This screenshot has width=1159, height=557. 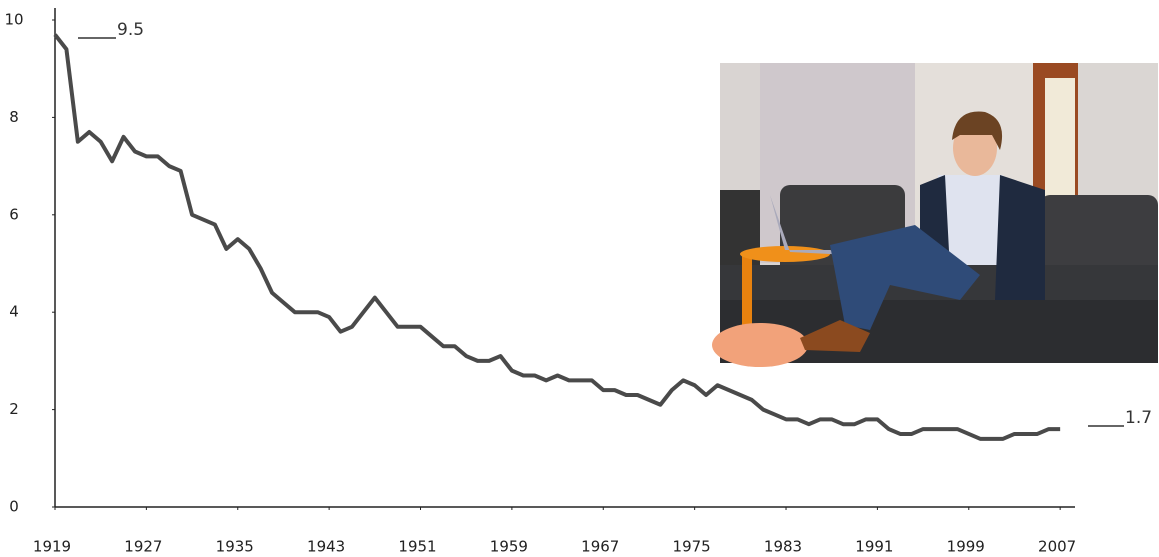 What do you see at coordinates (52, 547) in the screenshot?
I see `x-tick-label: 1919` at bounding box center [52, 547].